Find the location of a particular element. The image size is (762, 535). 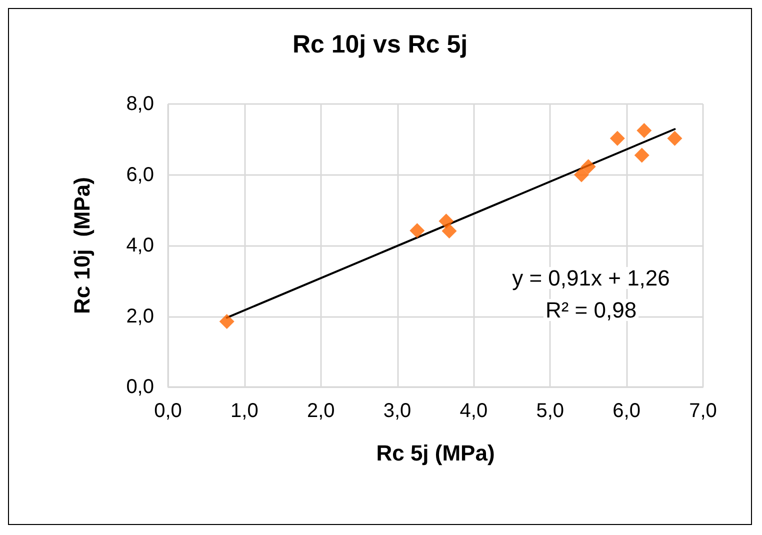

x-tick-label: 7,0 is located at coordinates (703, 411).